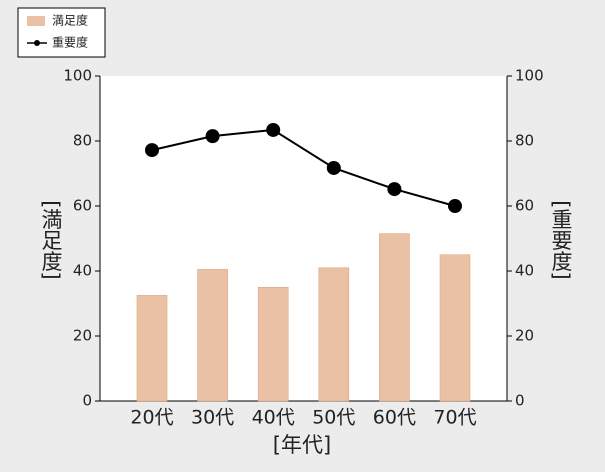 The height and width of the screenshot is (472, 605). I want to click on x-tick-label: 20代, so click(151, 418).